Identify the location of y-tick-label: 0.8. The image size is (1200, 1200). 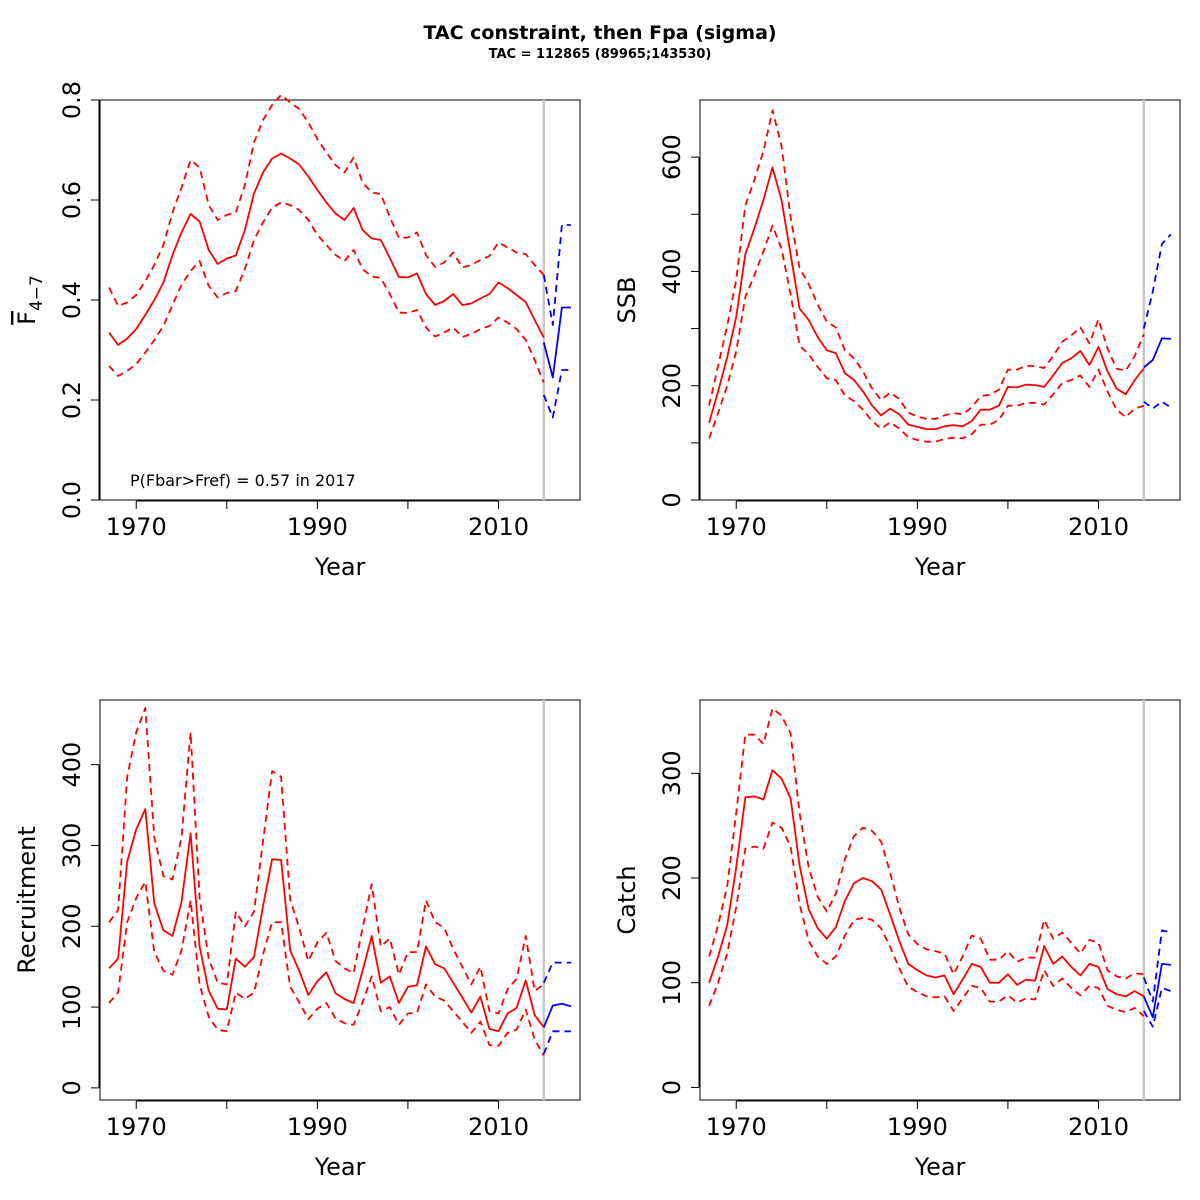
(72, 100).